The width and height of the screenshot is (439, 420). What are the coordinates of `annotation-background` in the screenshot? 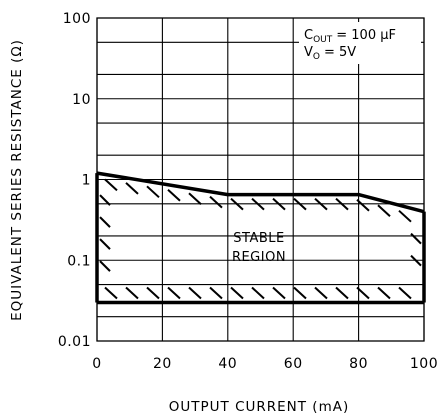 It's located at (360, 43).